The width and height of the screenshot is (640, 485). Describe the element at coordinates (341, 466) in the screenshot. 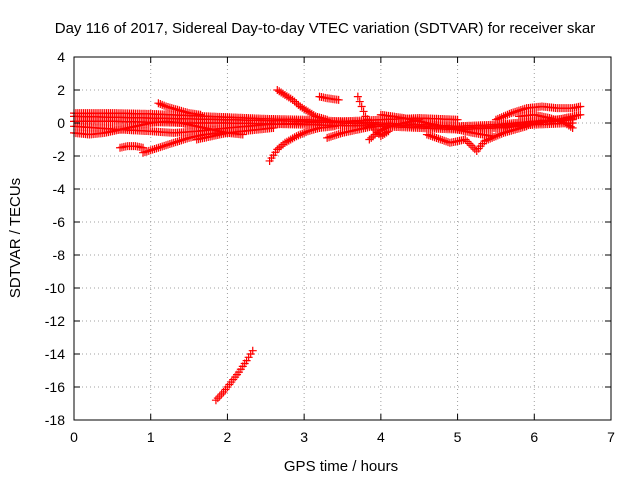

I see `x-axis-label: GPS time / hours` at that location.